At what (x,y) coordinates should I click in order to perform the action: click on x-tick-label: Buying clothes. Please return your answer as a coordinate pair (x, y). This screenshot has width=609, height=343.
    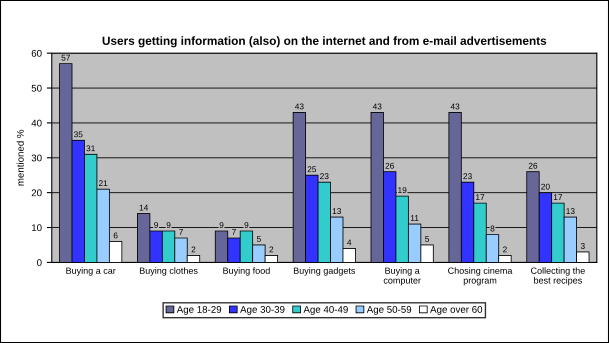
    Looking at the image, I should click on (169, 271).